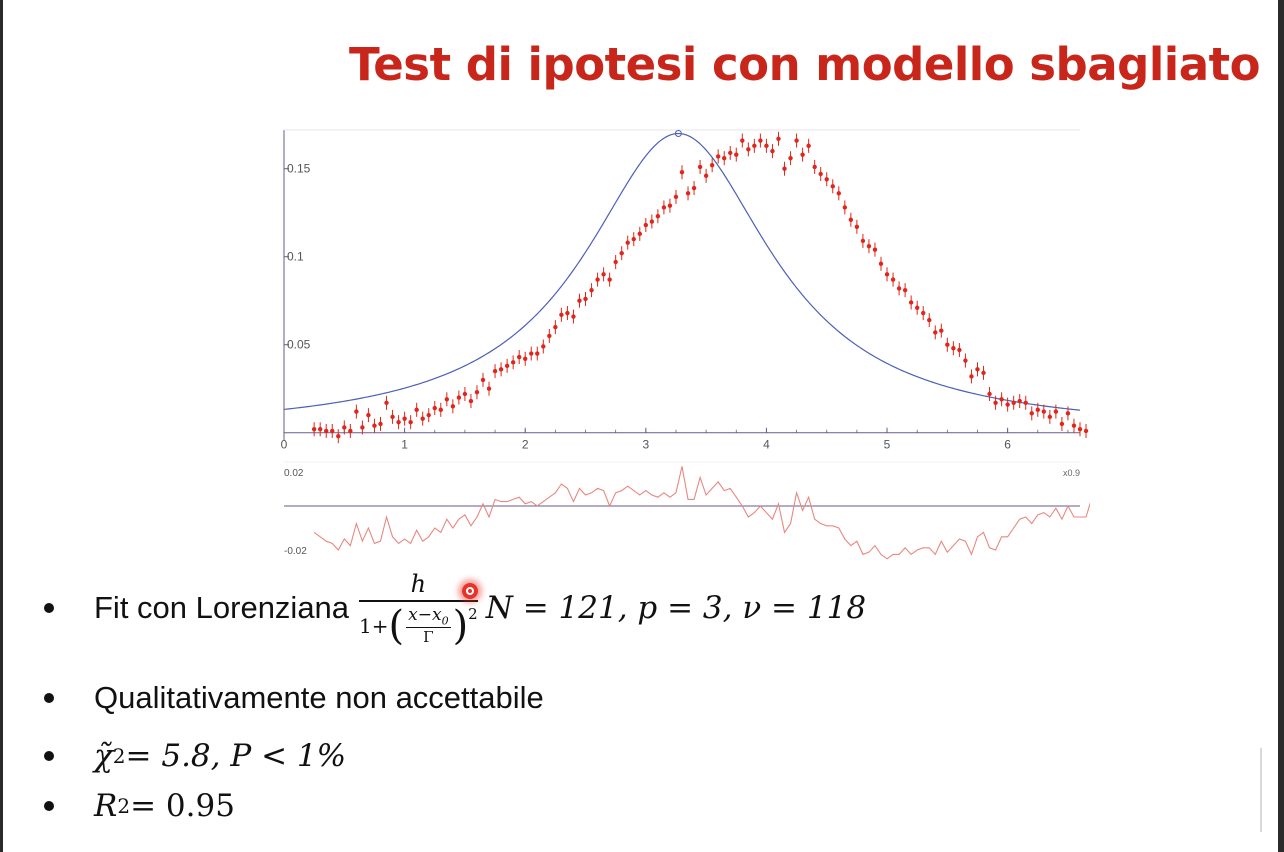 The height and width of the screenshot is (852, 1284). Describe the element at coordinates (470, 591) in the screenshot. I see `pointer-cursor` at that location.